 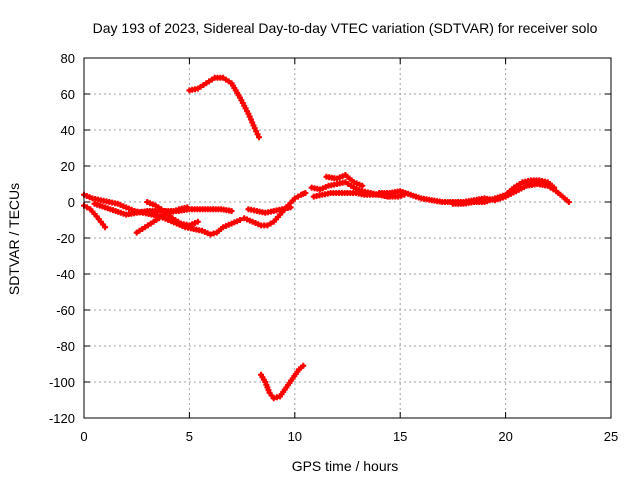 I want to click on x-tick-label: 20, so click(x=505, y=436).